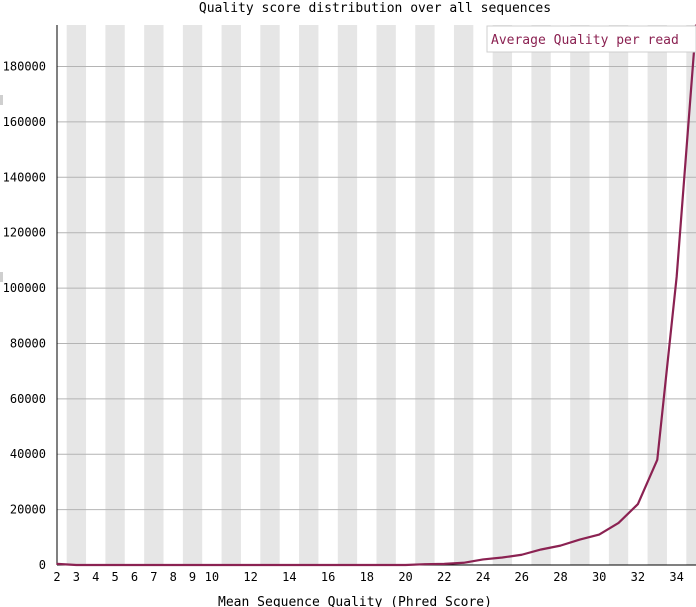 Image resolution: width=696 pixels, height=607 pixels. Describe the element at coordinates (114, 577) in the screenshot. I see `x-tick-label: 5` at that location.